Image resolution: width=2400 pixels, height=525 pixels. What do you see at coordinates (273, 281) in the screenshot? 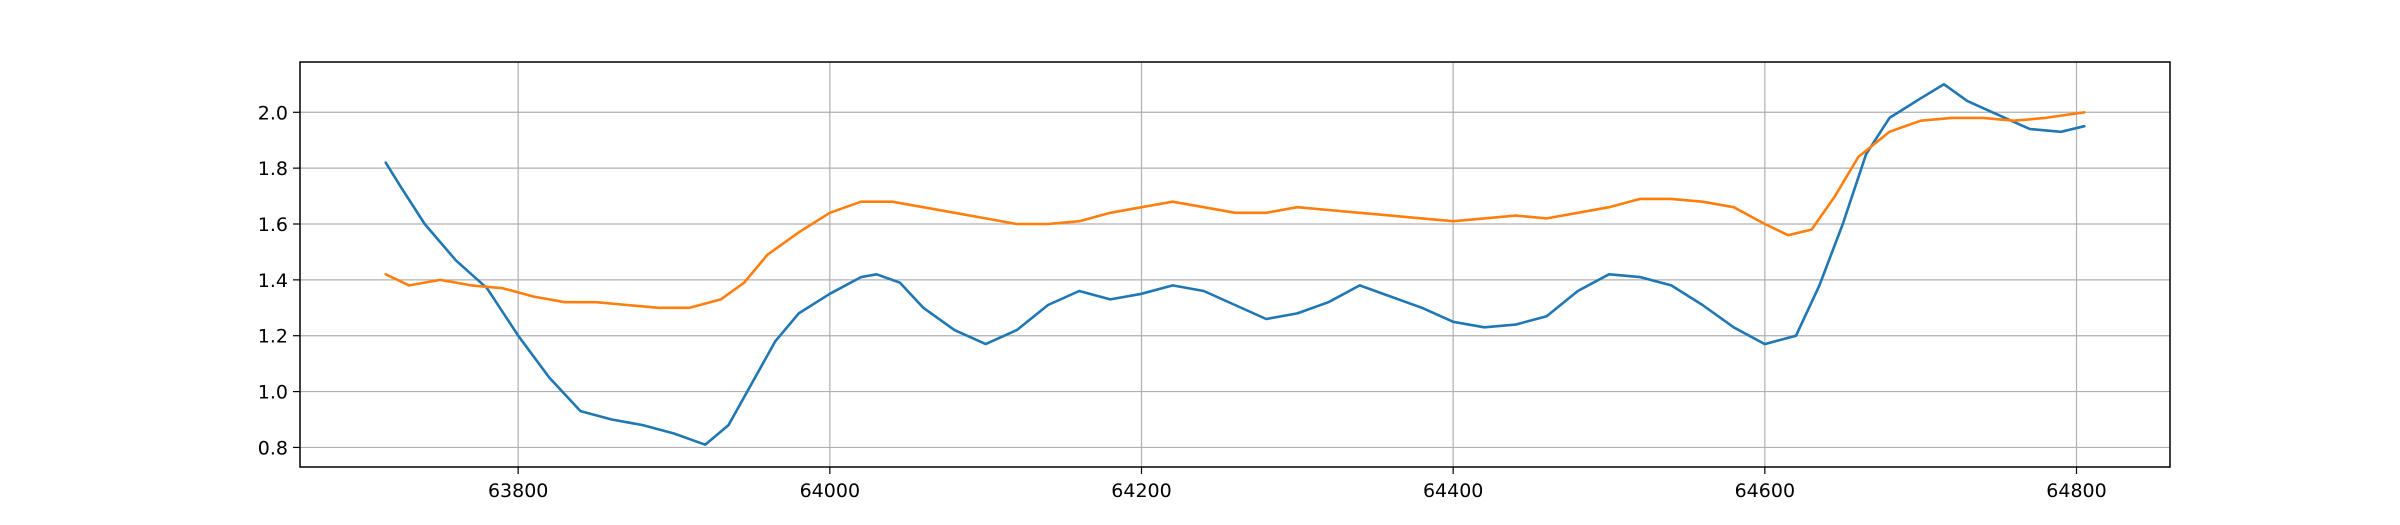
I see `y-tick-label: 1.4` at bounding box center [273, 281].